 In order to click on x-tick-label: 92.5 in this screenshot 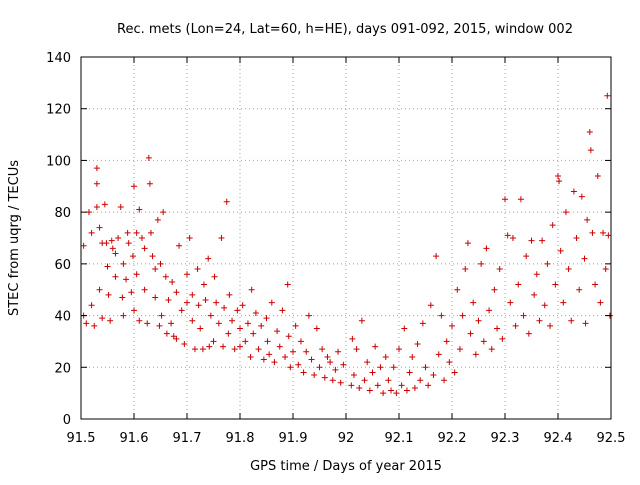, I will do `click(611, 438)`.